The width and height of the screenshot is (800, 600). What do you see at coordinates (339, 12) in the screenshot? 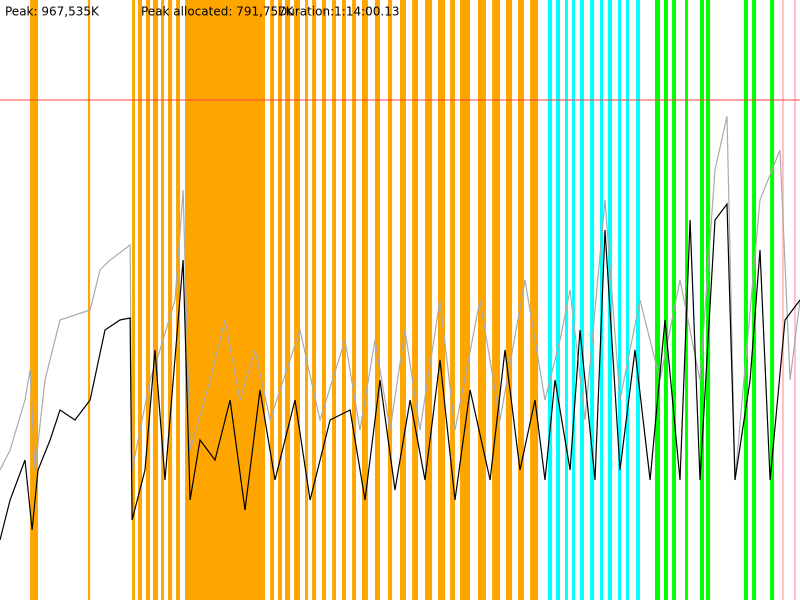
I see `duration-label: Duration:1:14:00.13` at bounding box center [339, 12].